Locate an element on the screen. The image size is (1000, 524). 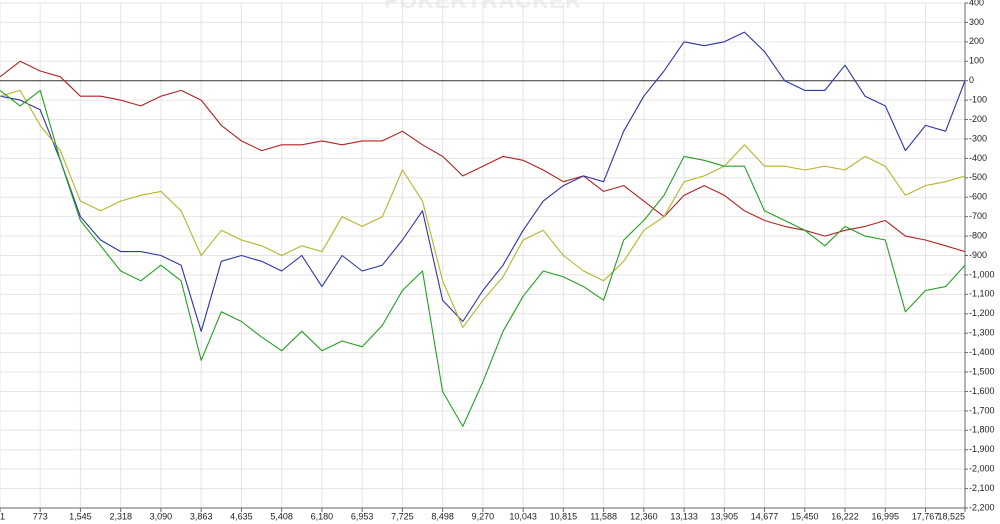
x-tick-label: 3,863 is located at coordinates (201, 516).